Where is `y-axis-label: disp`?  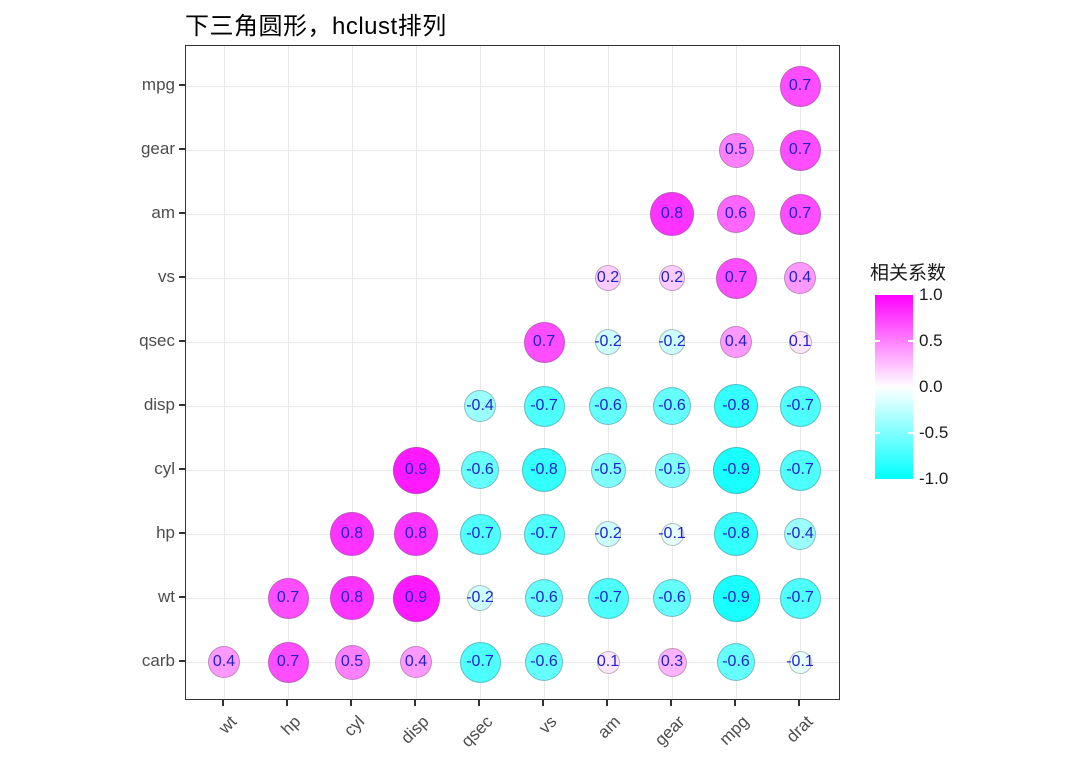 y-axis-label: disp is located at coordinates (159, 404).